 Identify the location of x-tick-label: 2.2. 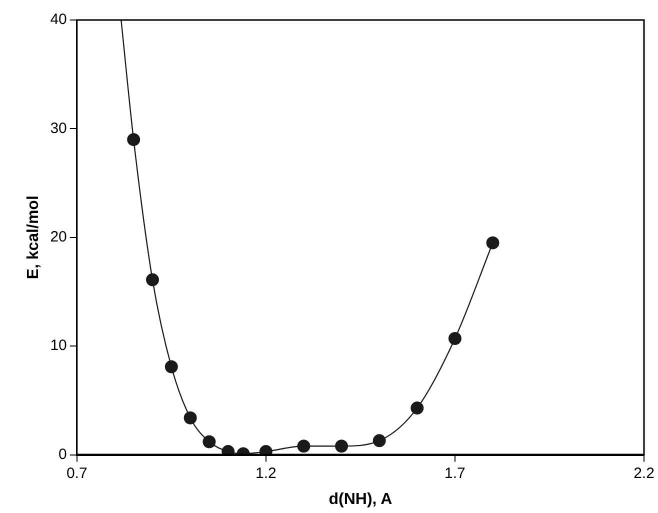
(644, 473).